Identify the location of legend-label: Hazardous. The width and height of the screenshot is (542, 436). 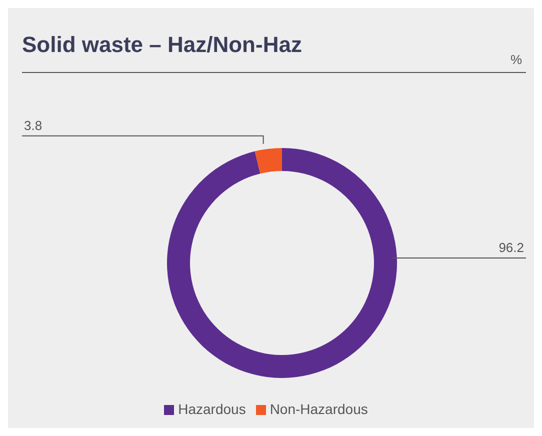
(212, 409).